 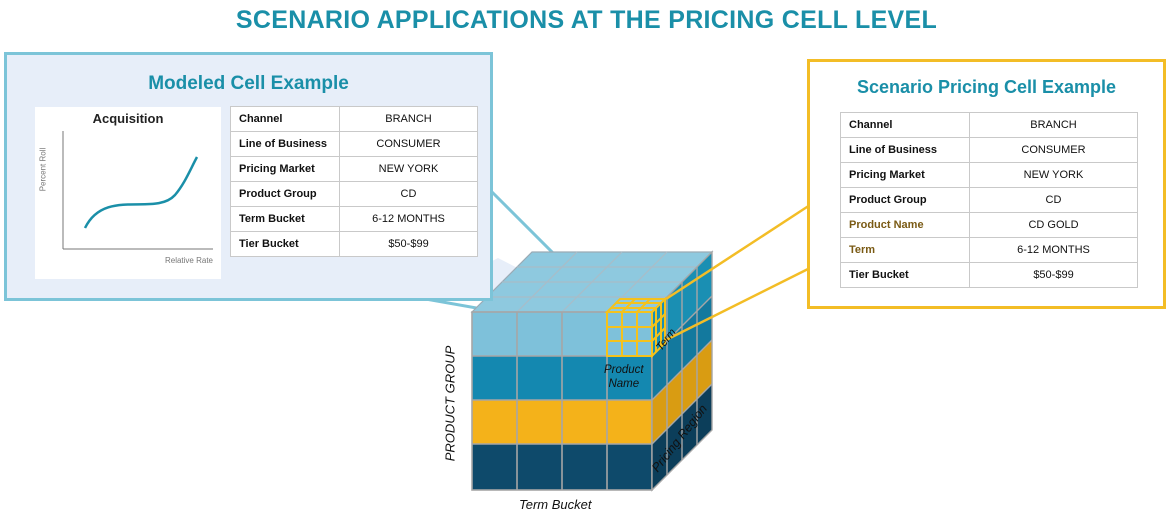 What do you see at coordinates (141, 192) in the screenshot?
I see `acquisition-chart-curve` at bounding box center [141, 192].